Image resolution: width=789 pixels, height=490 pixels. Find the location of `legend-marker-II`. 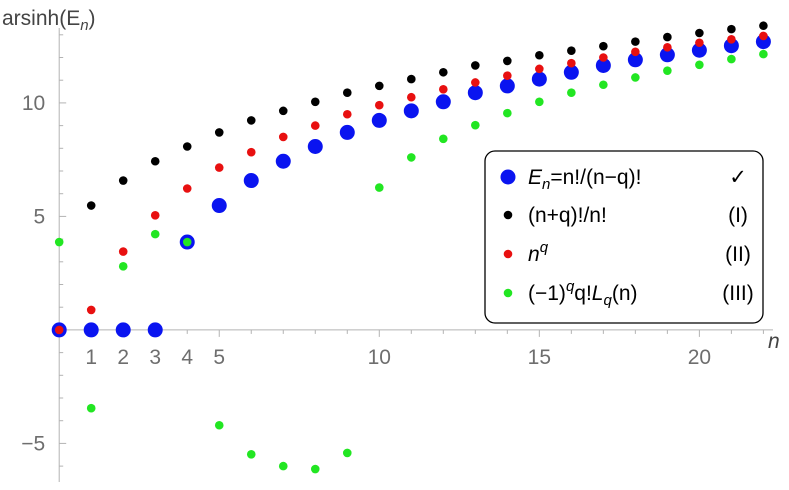

legend-marker-II is located at coordinates (508, 254).